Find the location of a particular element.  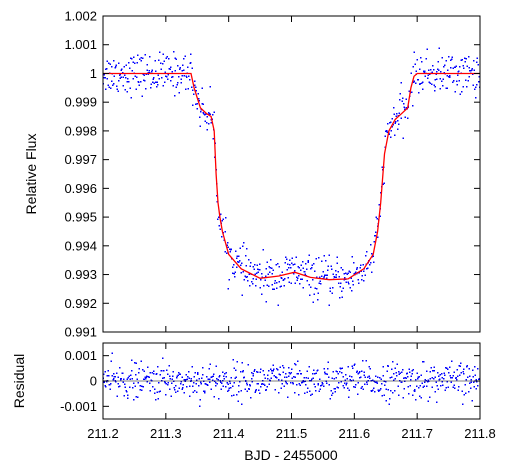

residual-y-tick-label: 0 is located at coordinates (93, 381).